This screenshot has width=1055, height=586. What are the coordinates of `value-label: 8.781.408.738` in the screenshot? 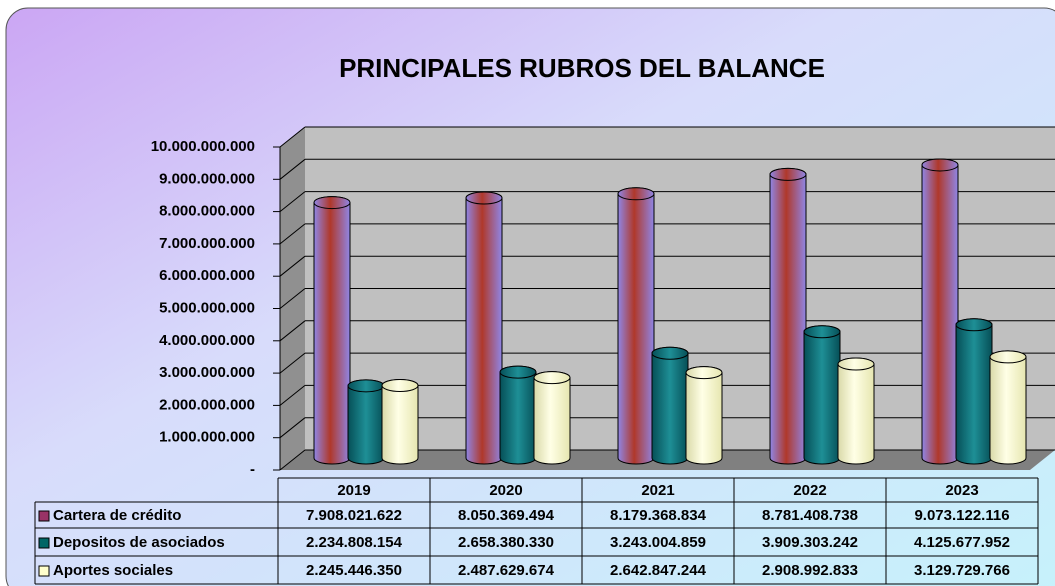 It's located at (810, 515).